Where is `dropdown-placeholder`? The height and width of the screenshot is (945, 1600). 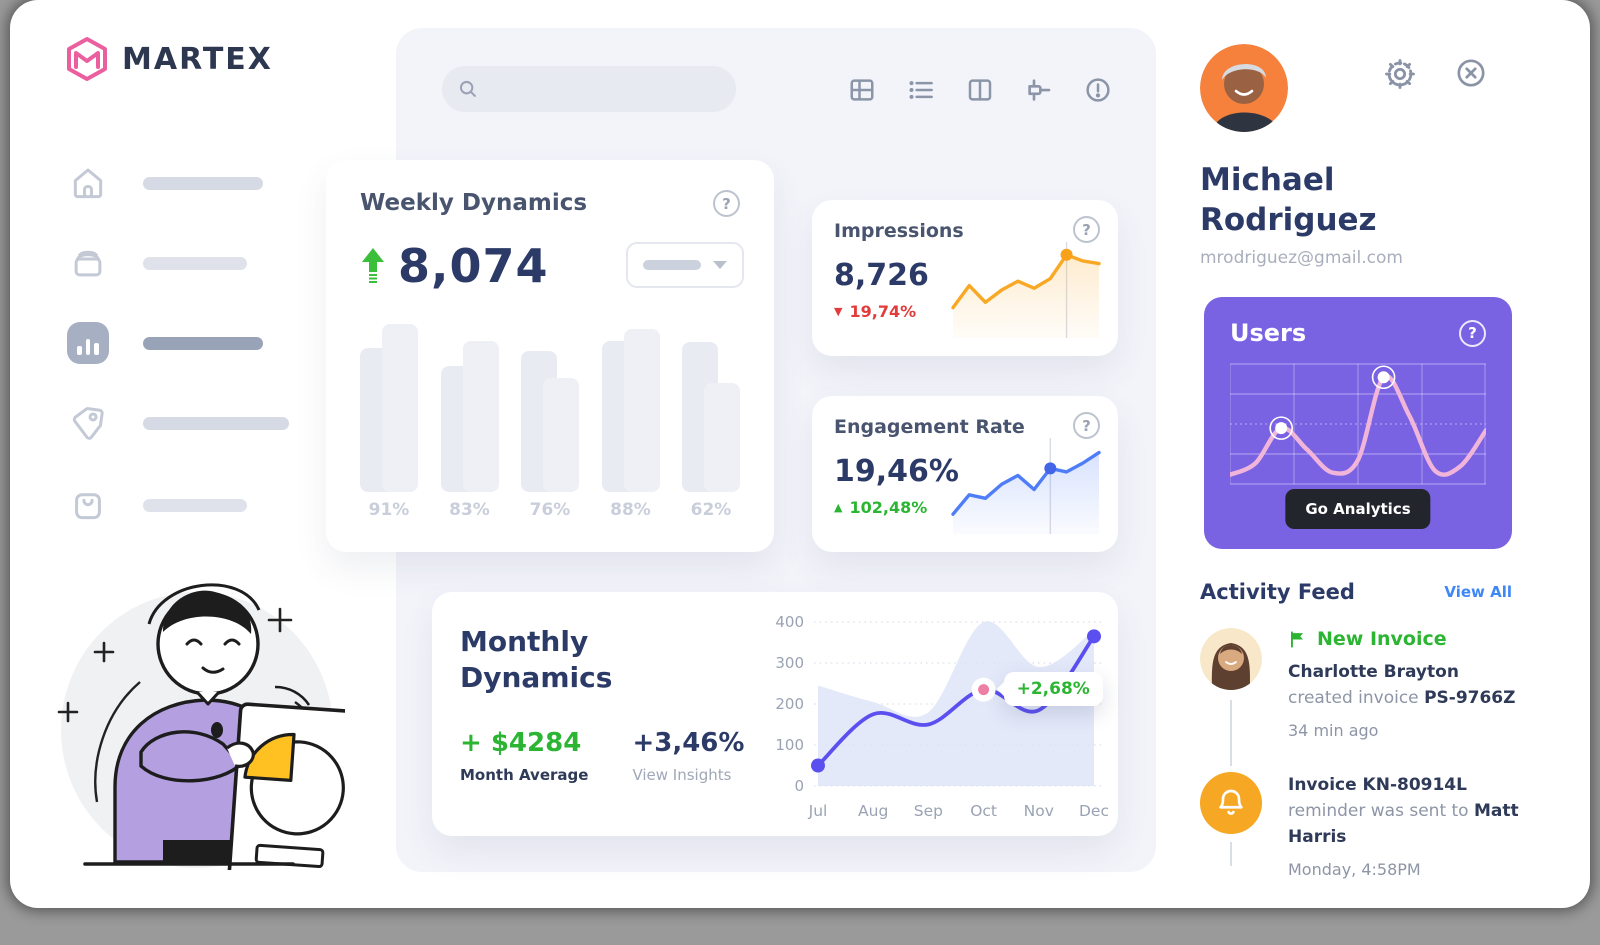 dropdown-placeholder is located at coordinates (672, 265).